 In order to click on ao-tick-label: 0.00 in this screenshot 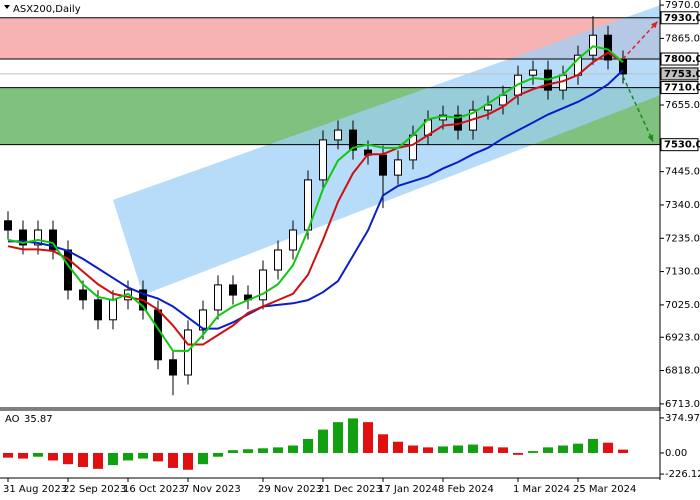, I will do `click(676, 453)`.